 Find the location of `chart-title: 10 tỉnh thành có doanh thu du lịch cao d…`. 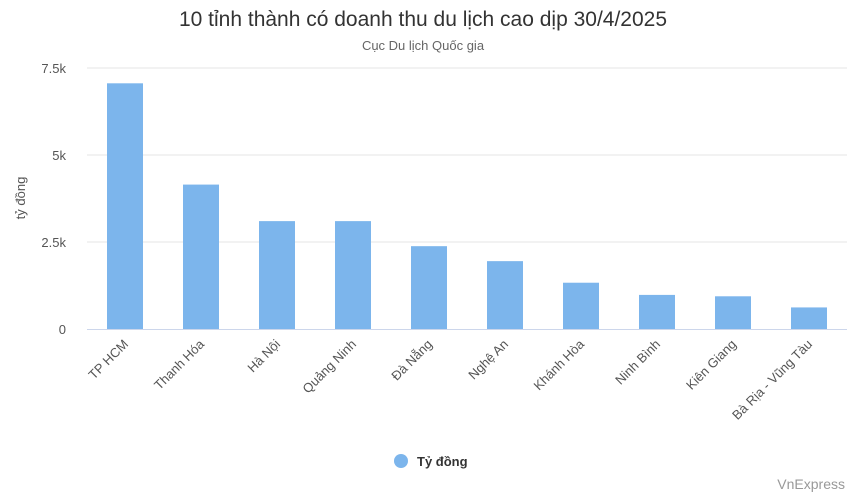

chart-title: 10 tỉnh thành có doanh thu du lịch cao d… is located at coordinates (423, 19).